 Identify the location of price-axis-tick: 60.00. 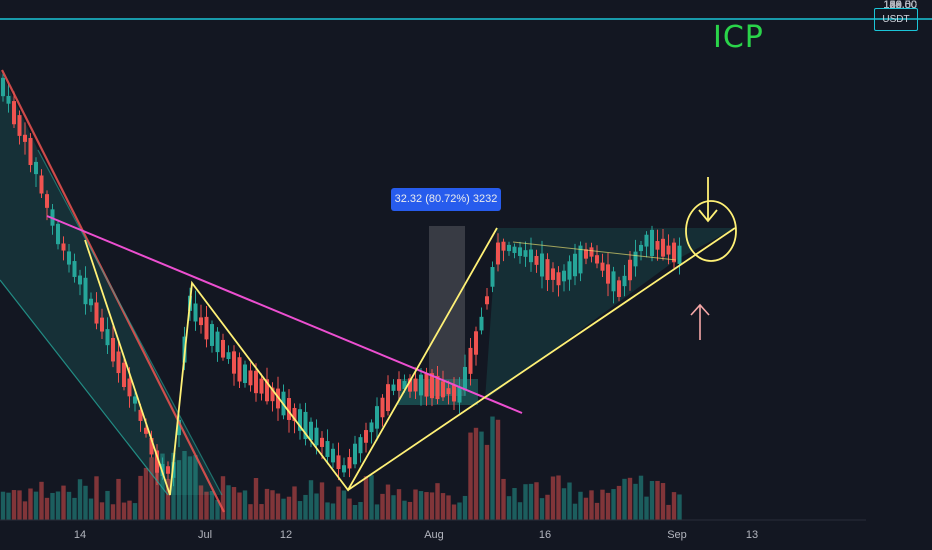
(903, 5).